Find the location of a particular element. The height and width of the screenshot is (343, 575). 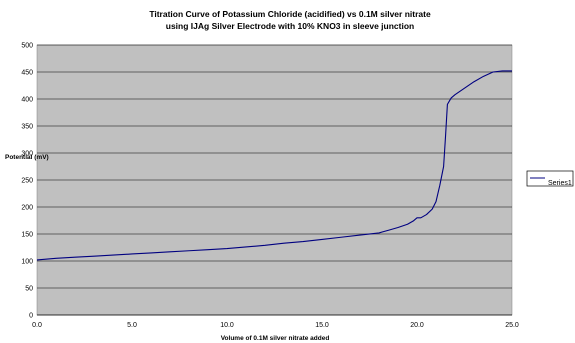

y-tick-label: 300 is located at coordinates (27, 154).